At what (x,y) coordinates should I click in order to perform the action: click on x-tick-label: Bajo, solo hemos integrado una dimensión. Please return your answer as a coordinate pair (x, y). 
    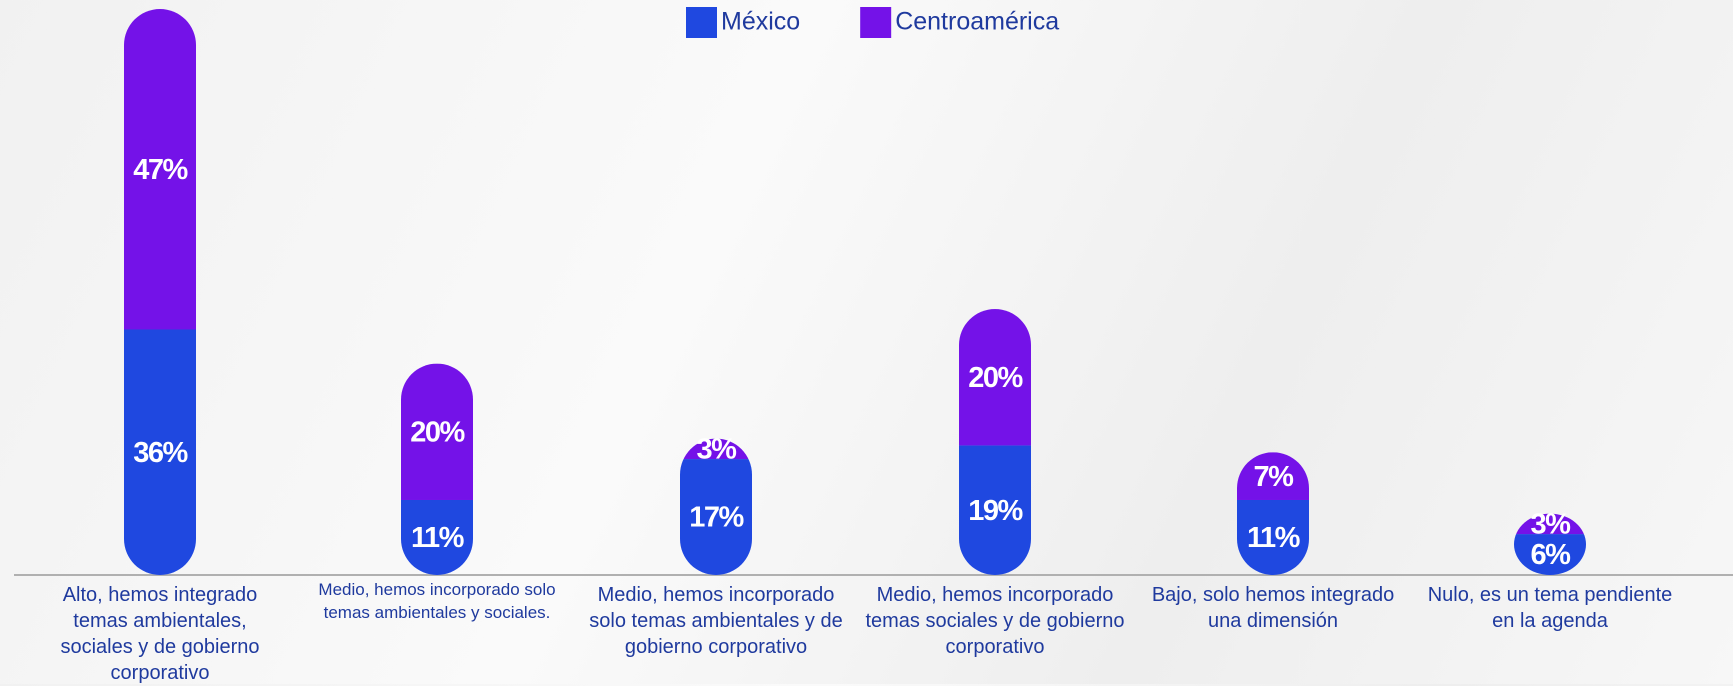
    Looking at the image, I should click on (1273, 608).